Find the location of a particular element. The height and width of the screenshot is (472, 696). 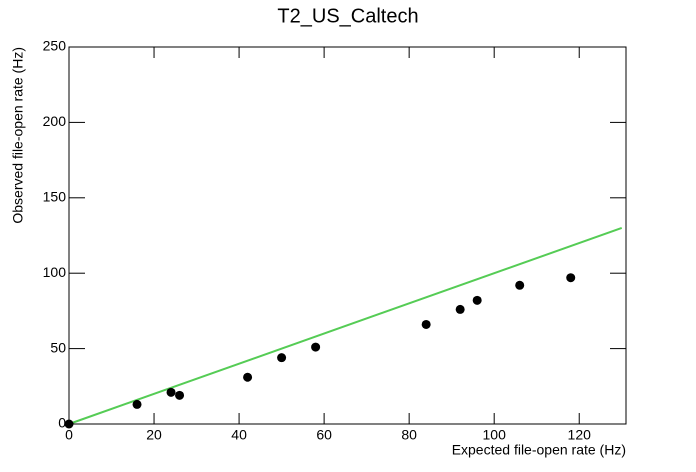

x-tick-label: 120 is located at coordinates (580, 435).